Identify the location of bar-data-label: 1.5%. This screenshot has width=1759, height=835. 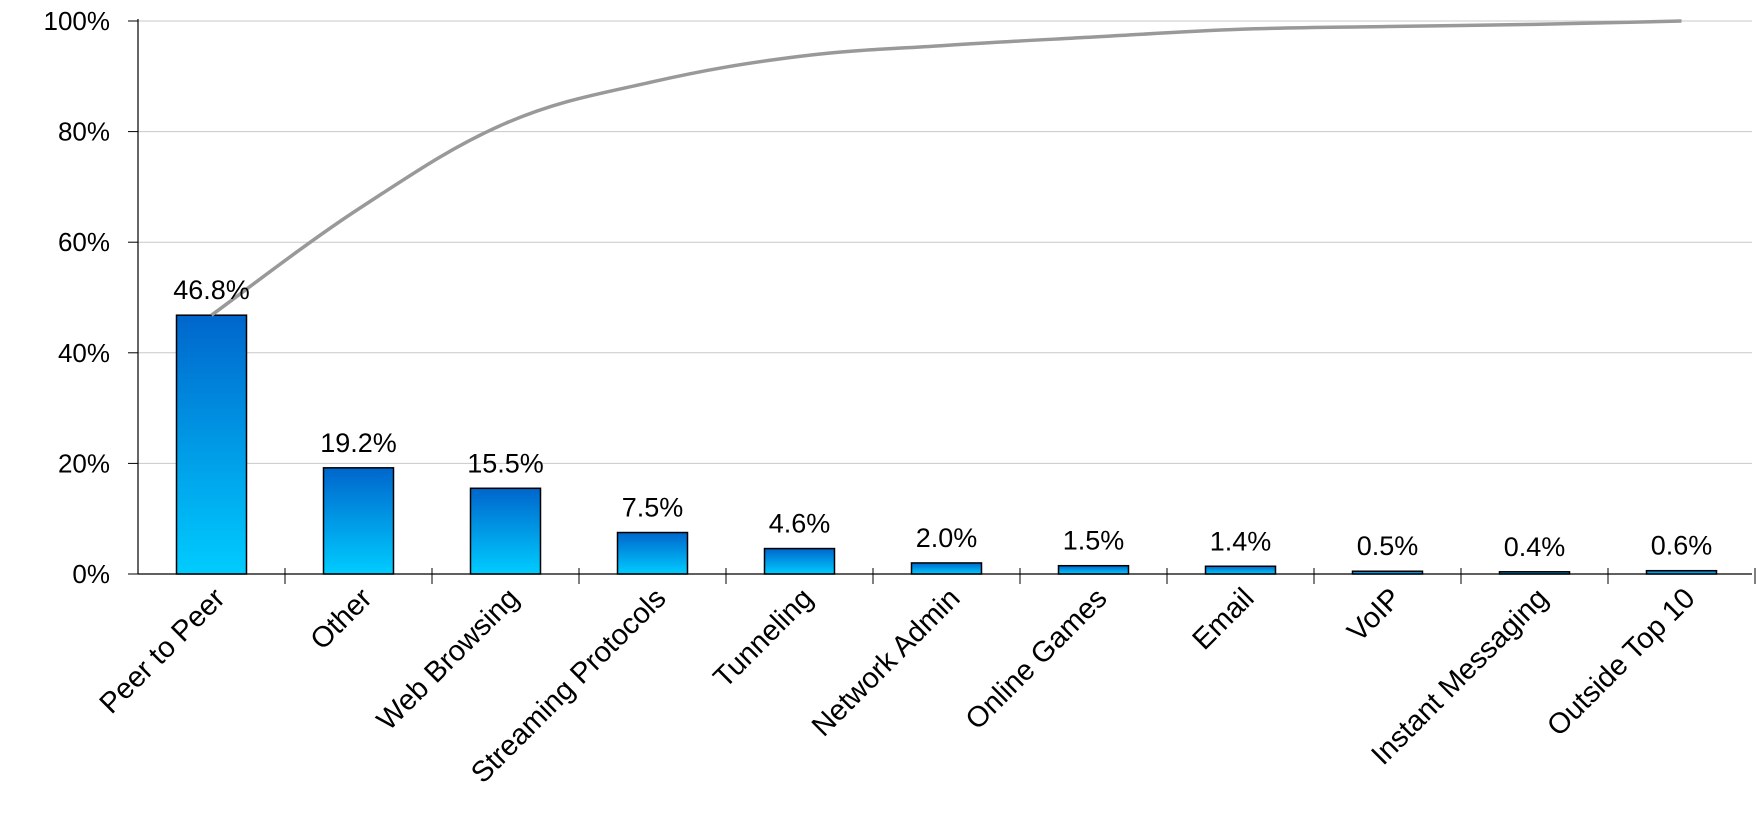
(1094, 541).